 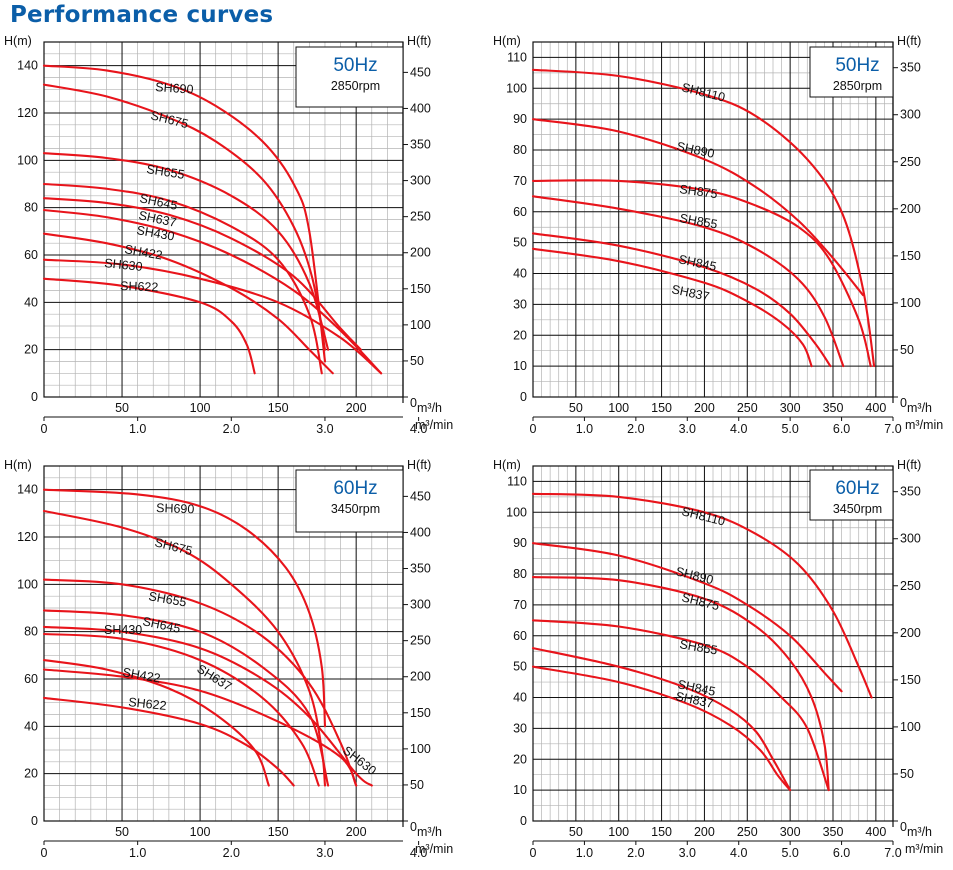 What do you see at coordinates (324, 429) in the screenshot?
I see `x2-tick-label: 3.0` at bounding box center [324, 429].